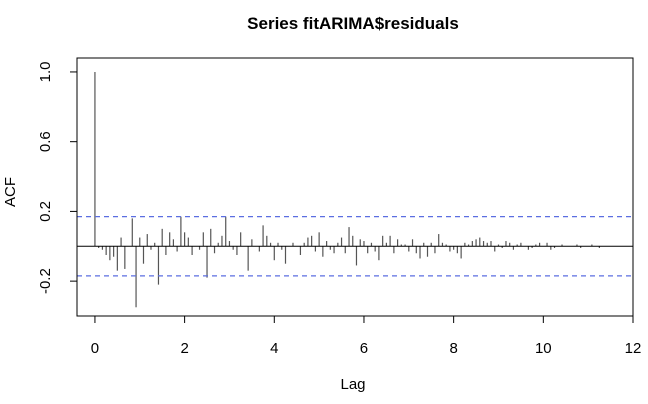 The width and height of the screenshot is (648, 404). What do you see at coordinates (355, 246) in the screenshot?
I see `confidence-bounds` at bounding box center [355, 246].